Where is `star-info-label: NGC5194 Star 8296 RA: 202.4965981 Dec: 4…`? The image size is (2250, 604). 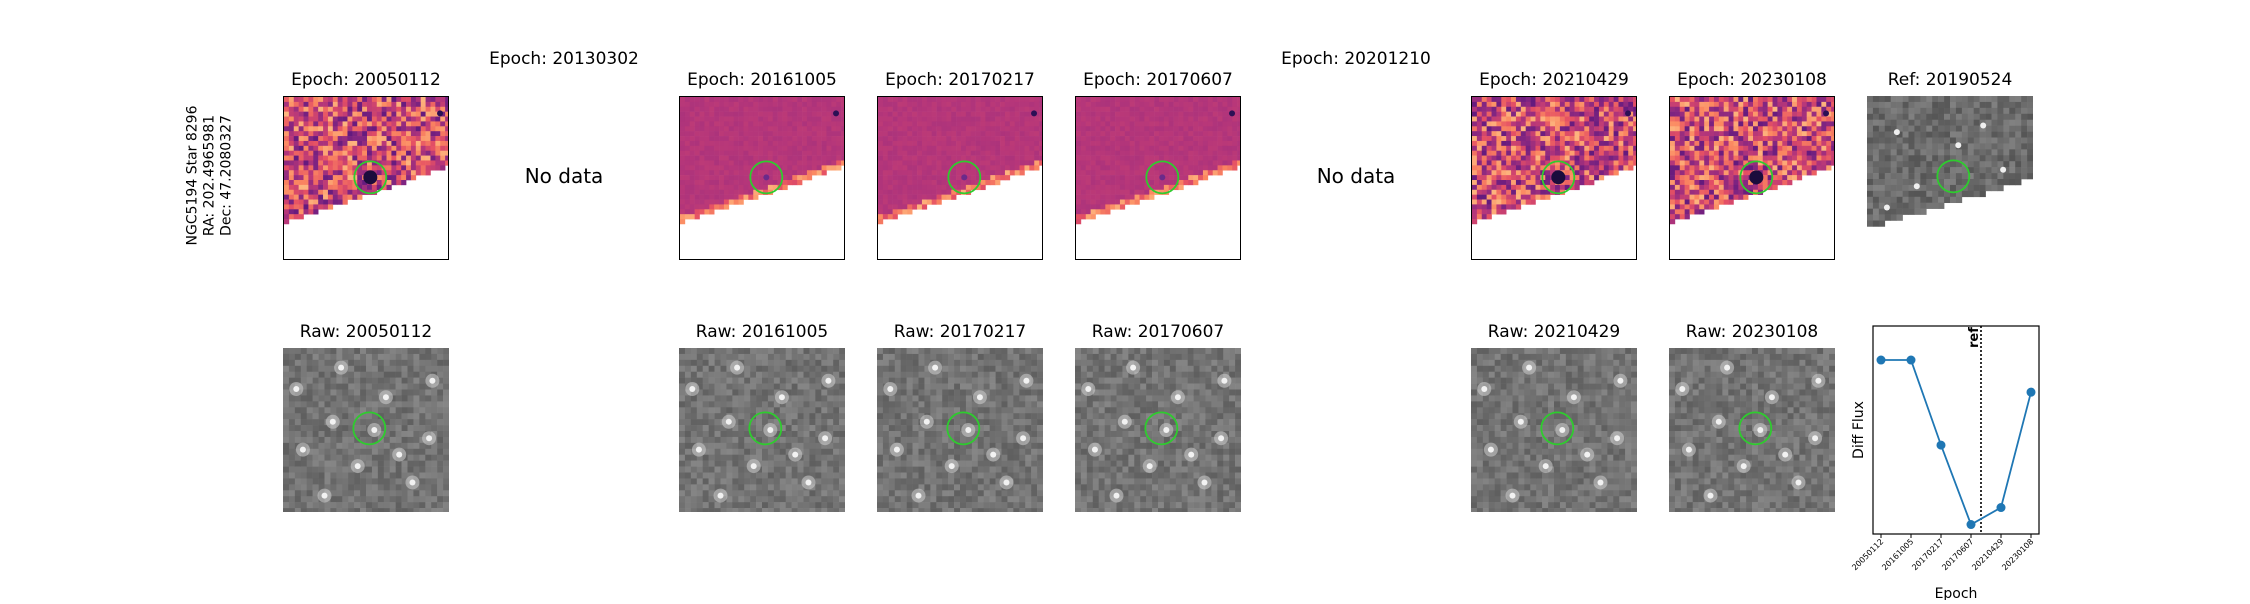
star-info-label: NGC5194 Star 8296 RA: 202.4965981 Dec: 4… is located at coordinates (210, 176).